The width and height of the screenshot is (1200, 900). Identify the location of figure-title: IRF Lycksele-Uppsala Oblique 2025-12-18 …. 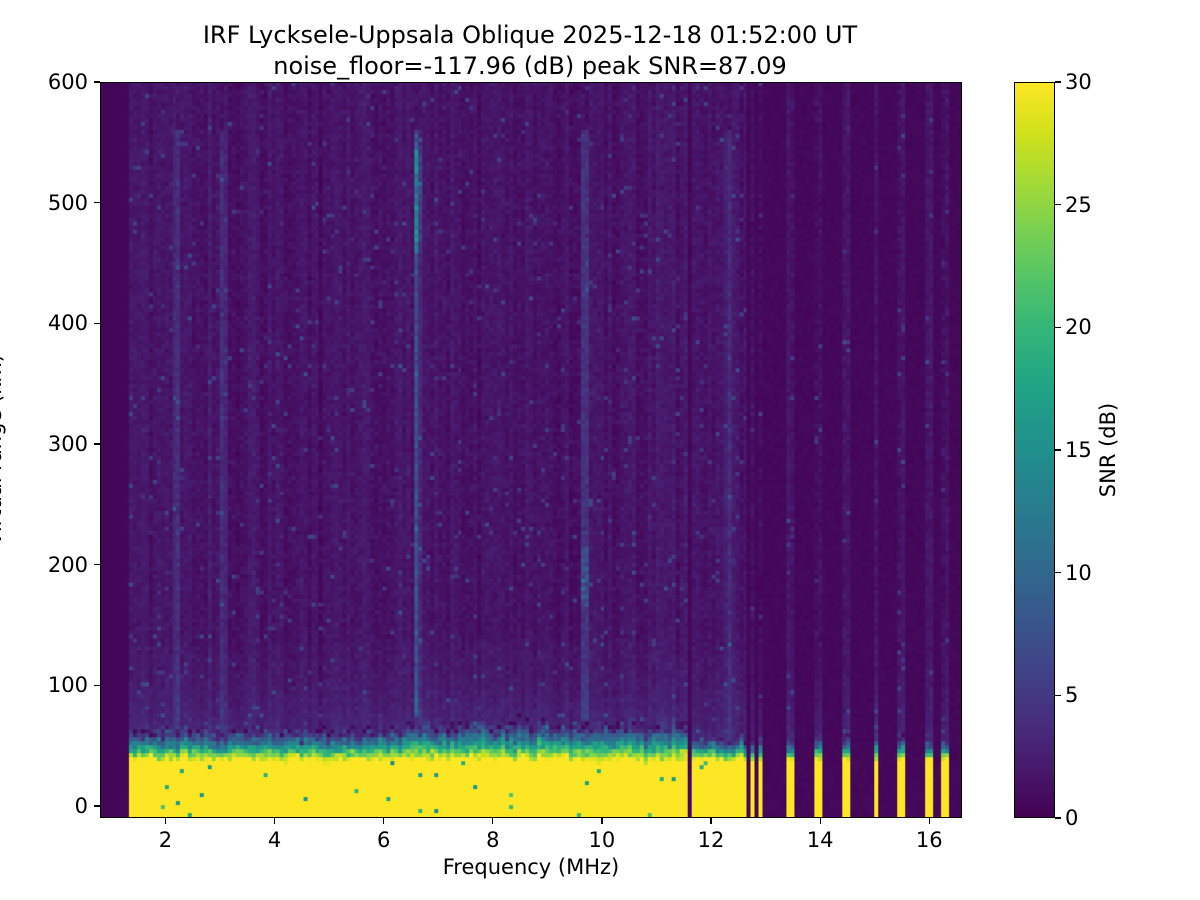
(530, 51).